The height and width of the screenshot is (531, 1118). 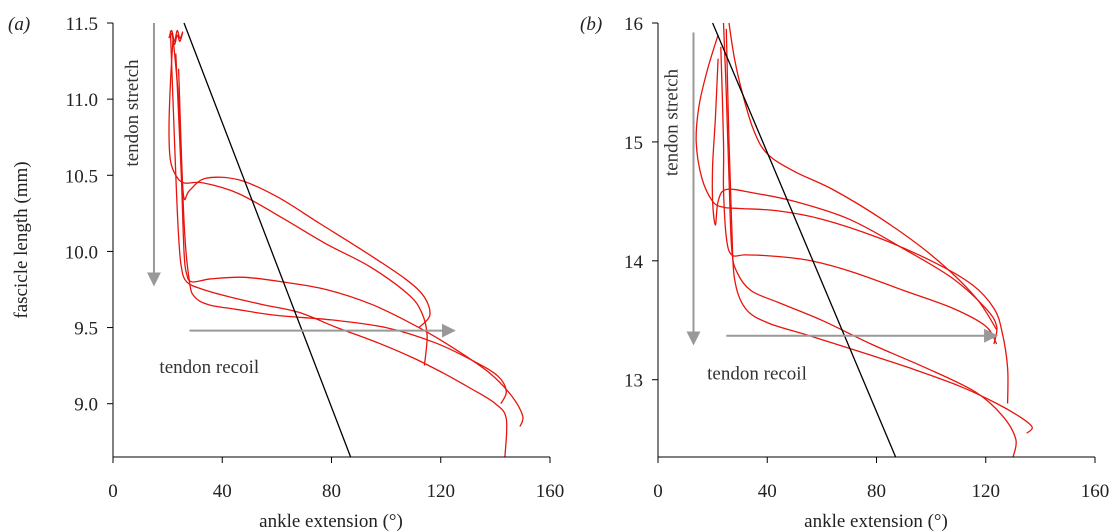 I want to click on x-ticks-a: 0 40 80 120 160, so click(x=336, y=479).